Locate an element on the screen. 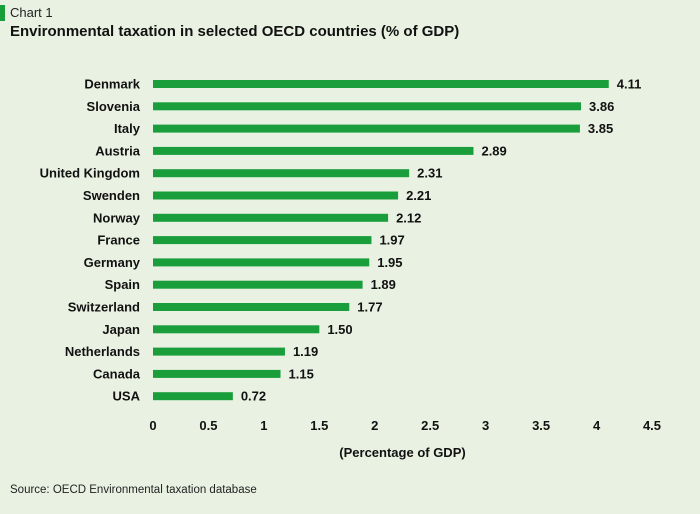  category-label: Canada is located at coordinates (117, 373).